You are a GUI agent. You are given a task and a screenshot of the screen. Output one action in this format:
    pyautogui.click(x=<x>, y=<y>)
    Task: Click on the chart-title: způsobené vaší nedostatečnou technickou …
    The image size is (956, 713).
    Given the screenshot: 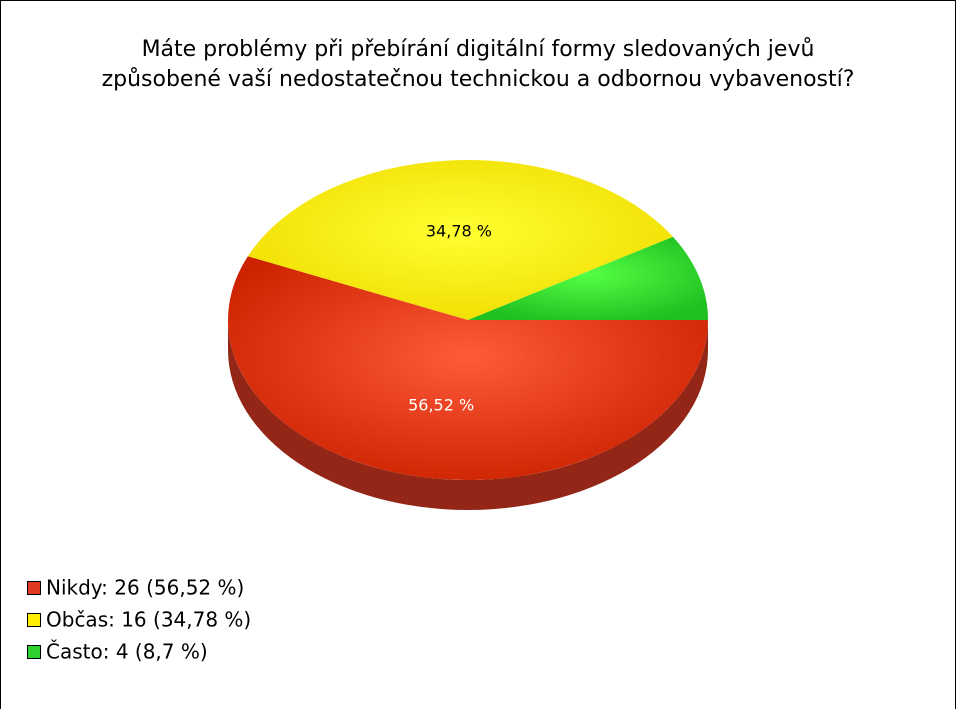 What is the action you would take?
    pyautogui.click(x=478, y=79)
    